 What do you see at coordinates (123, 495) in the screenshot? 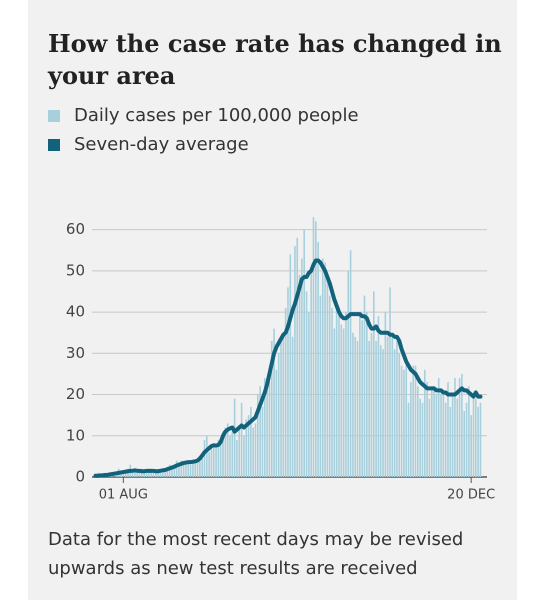
I see `x-tick-label: 01 AUG` at bounding box center [123, 495].